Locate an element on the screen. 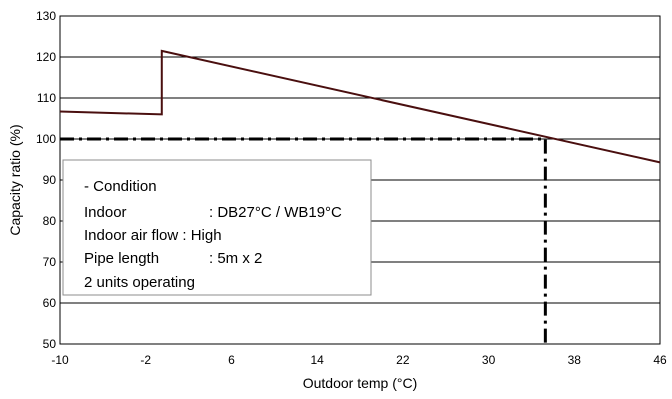 Image resolution: width=672 pixels, height=399 pixels. x-tick-label: 6 is located at coordinates (231, 360).